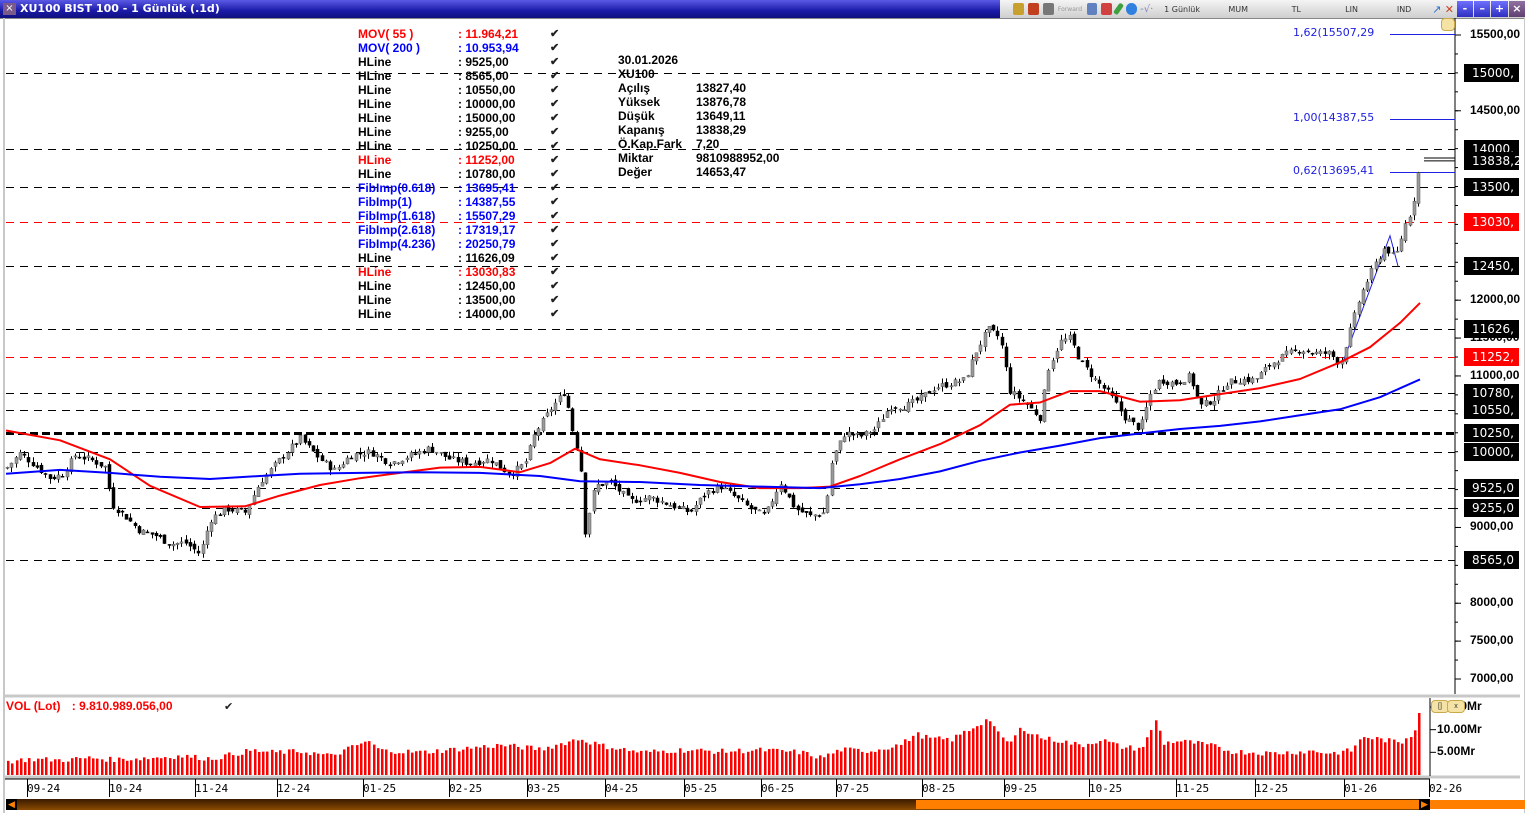 The width and height of the screenshot is (1525, 816). What do you see at coordinates (460, 132) in the screenshot?
I see `legend-row: HLine: 9255,00 ✔` at bounding box center [460, 132].